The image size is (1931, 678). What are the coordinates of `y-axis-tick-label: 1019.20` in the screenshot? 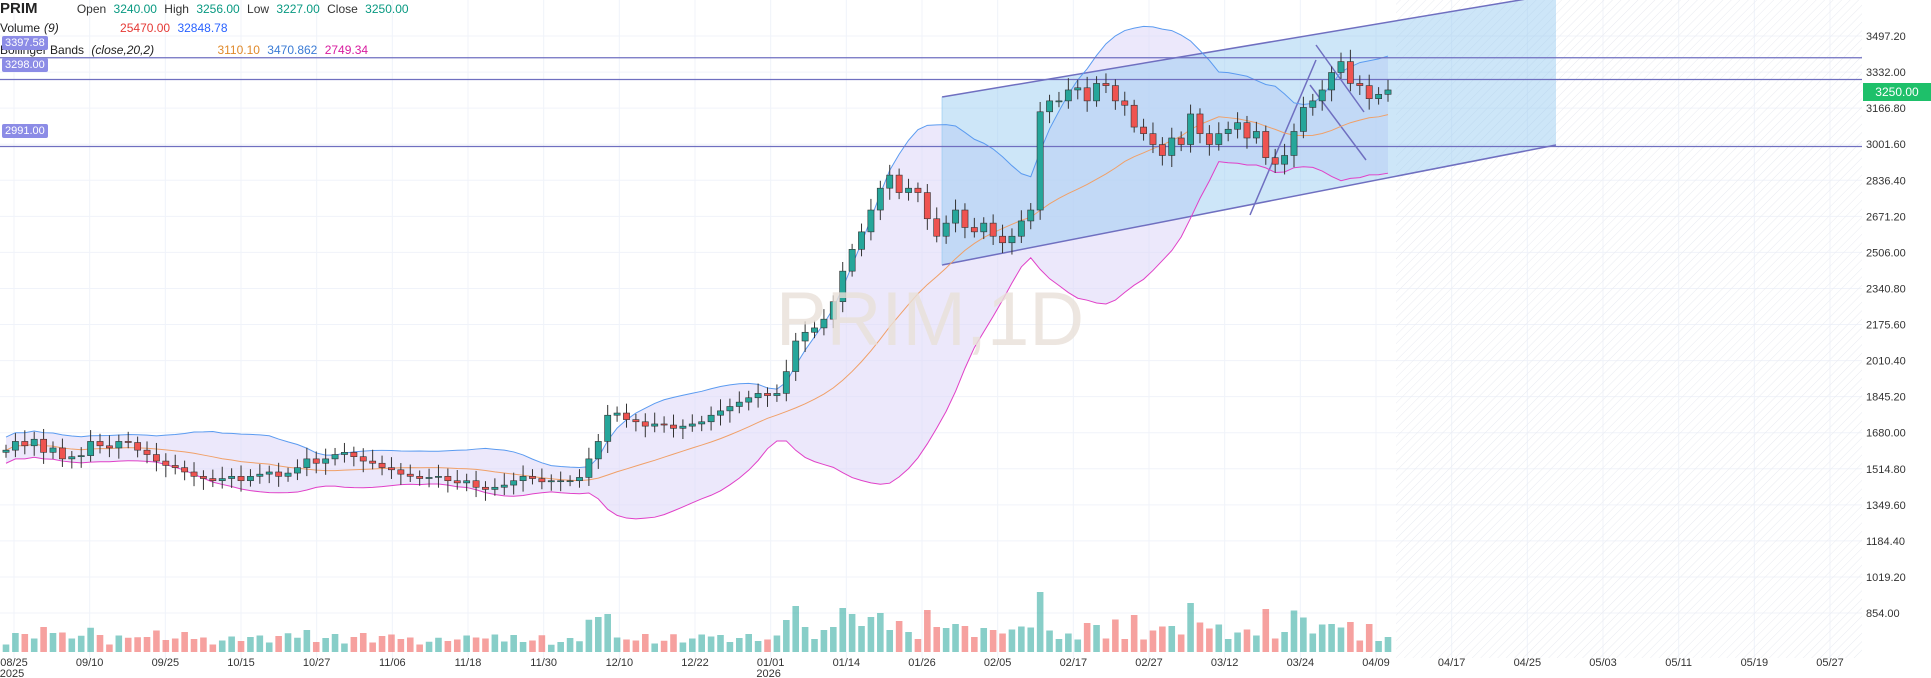 It's located at (1886, 578).